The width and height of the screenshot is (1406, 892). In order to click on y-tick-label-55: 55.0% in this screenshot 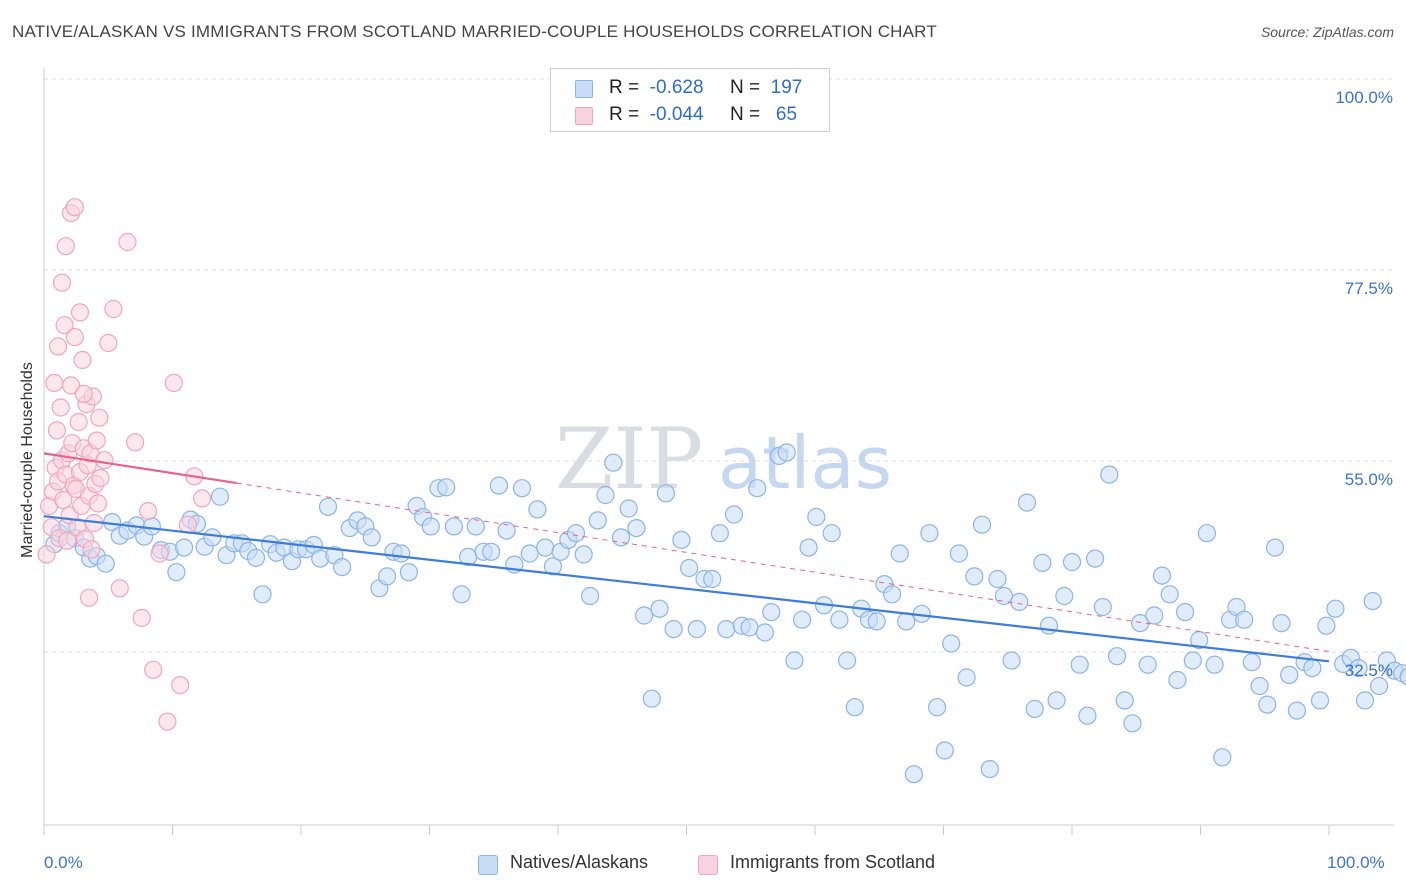, I will do `click(1368, 479)`.